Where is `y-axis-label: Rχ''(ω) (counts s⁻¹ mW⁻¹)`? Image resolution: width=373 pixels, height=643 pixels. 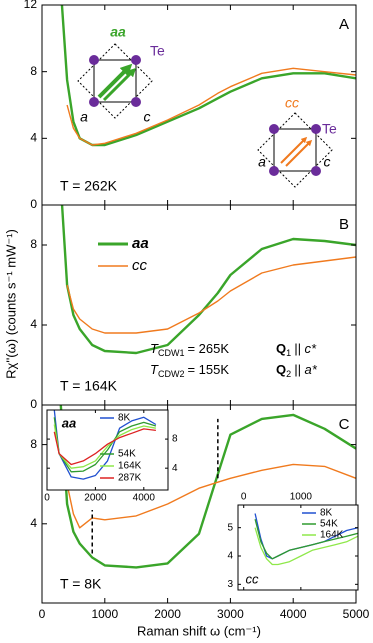
y-axis-label: Rχ''(ω) (counts s⁻¹ mW⁻¹) is located at coordinates (10, 304).